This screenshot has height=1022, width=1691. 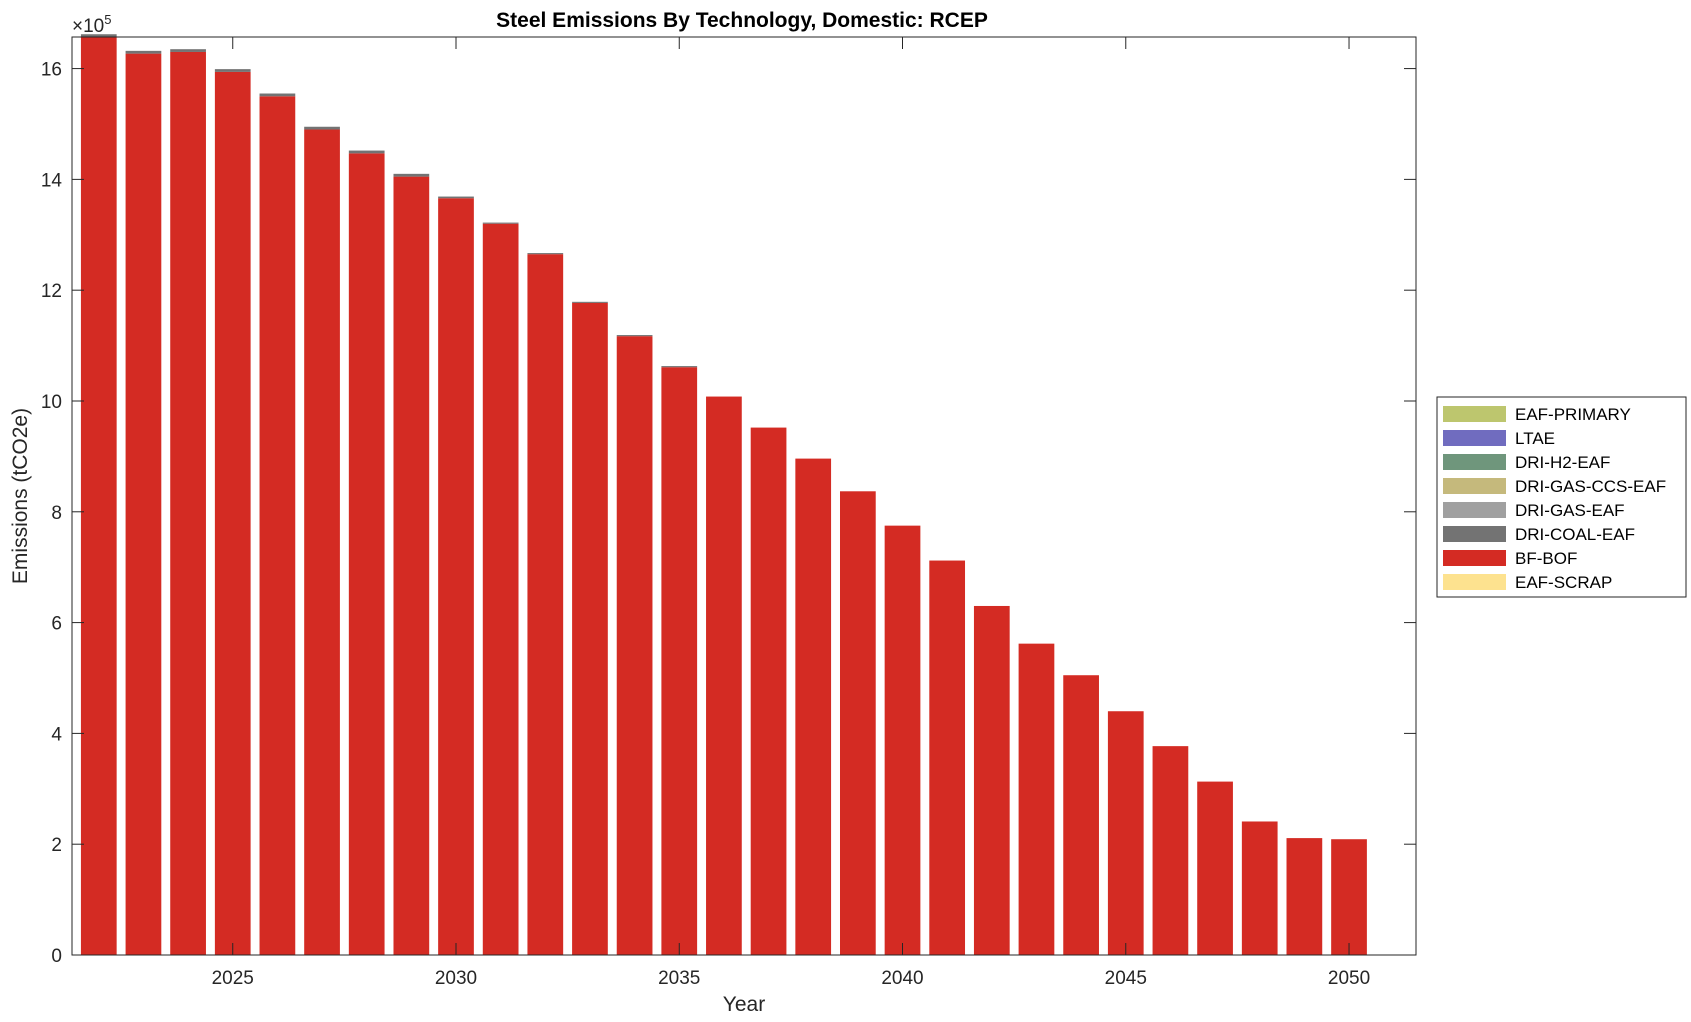 What do you see at coordinates (107, 19) in the screenshot?
I see `y-exponent-power: 5` at bounding box center [107, 19].